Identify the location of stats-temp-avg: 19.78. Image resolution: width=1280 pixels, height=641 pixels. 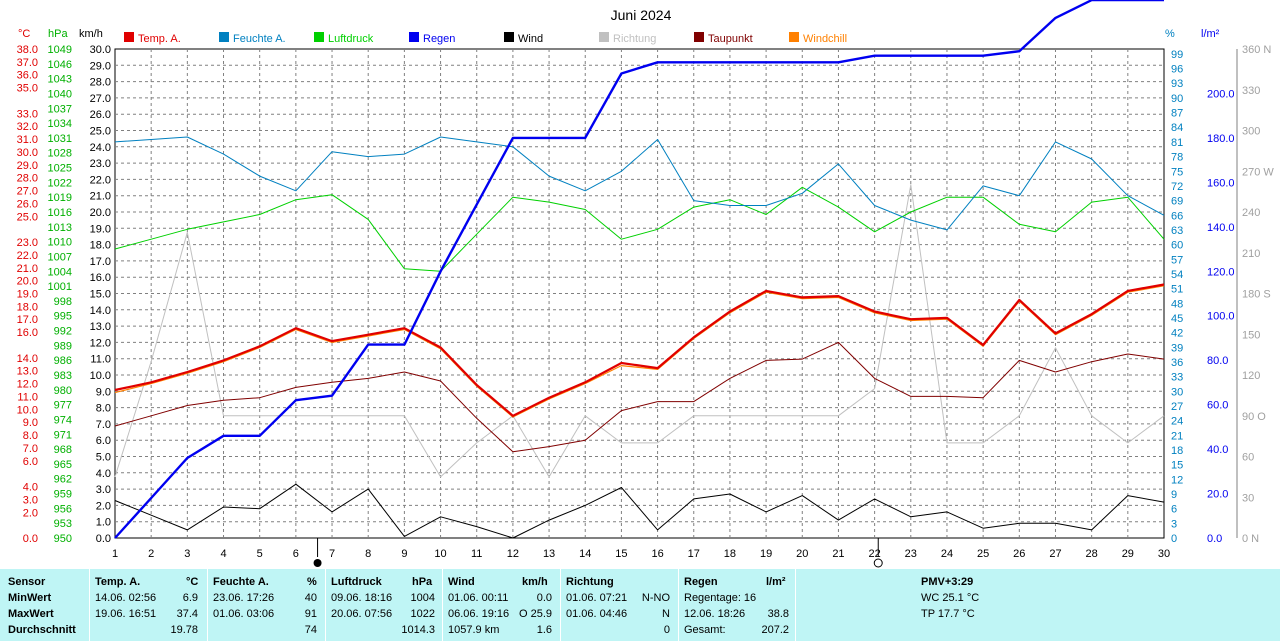
(184, 630).